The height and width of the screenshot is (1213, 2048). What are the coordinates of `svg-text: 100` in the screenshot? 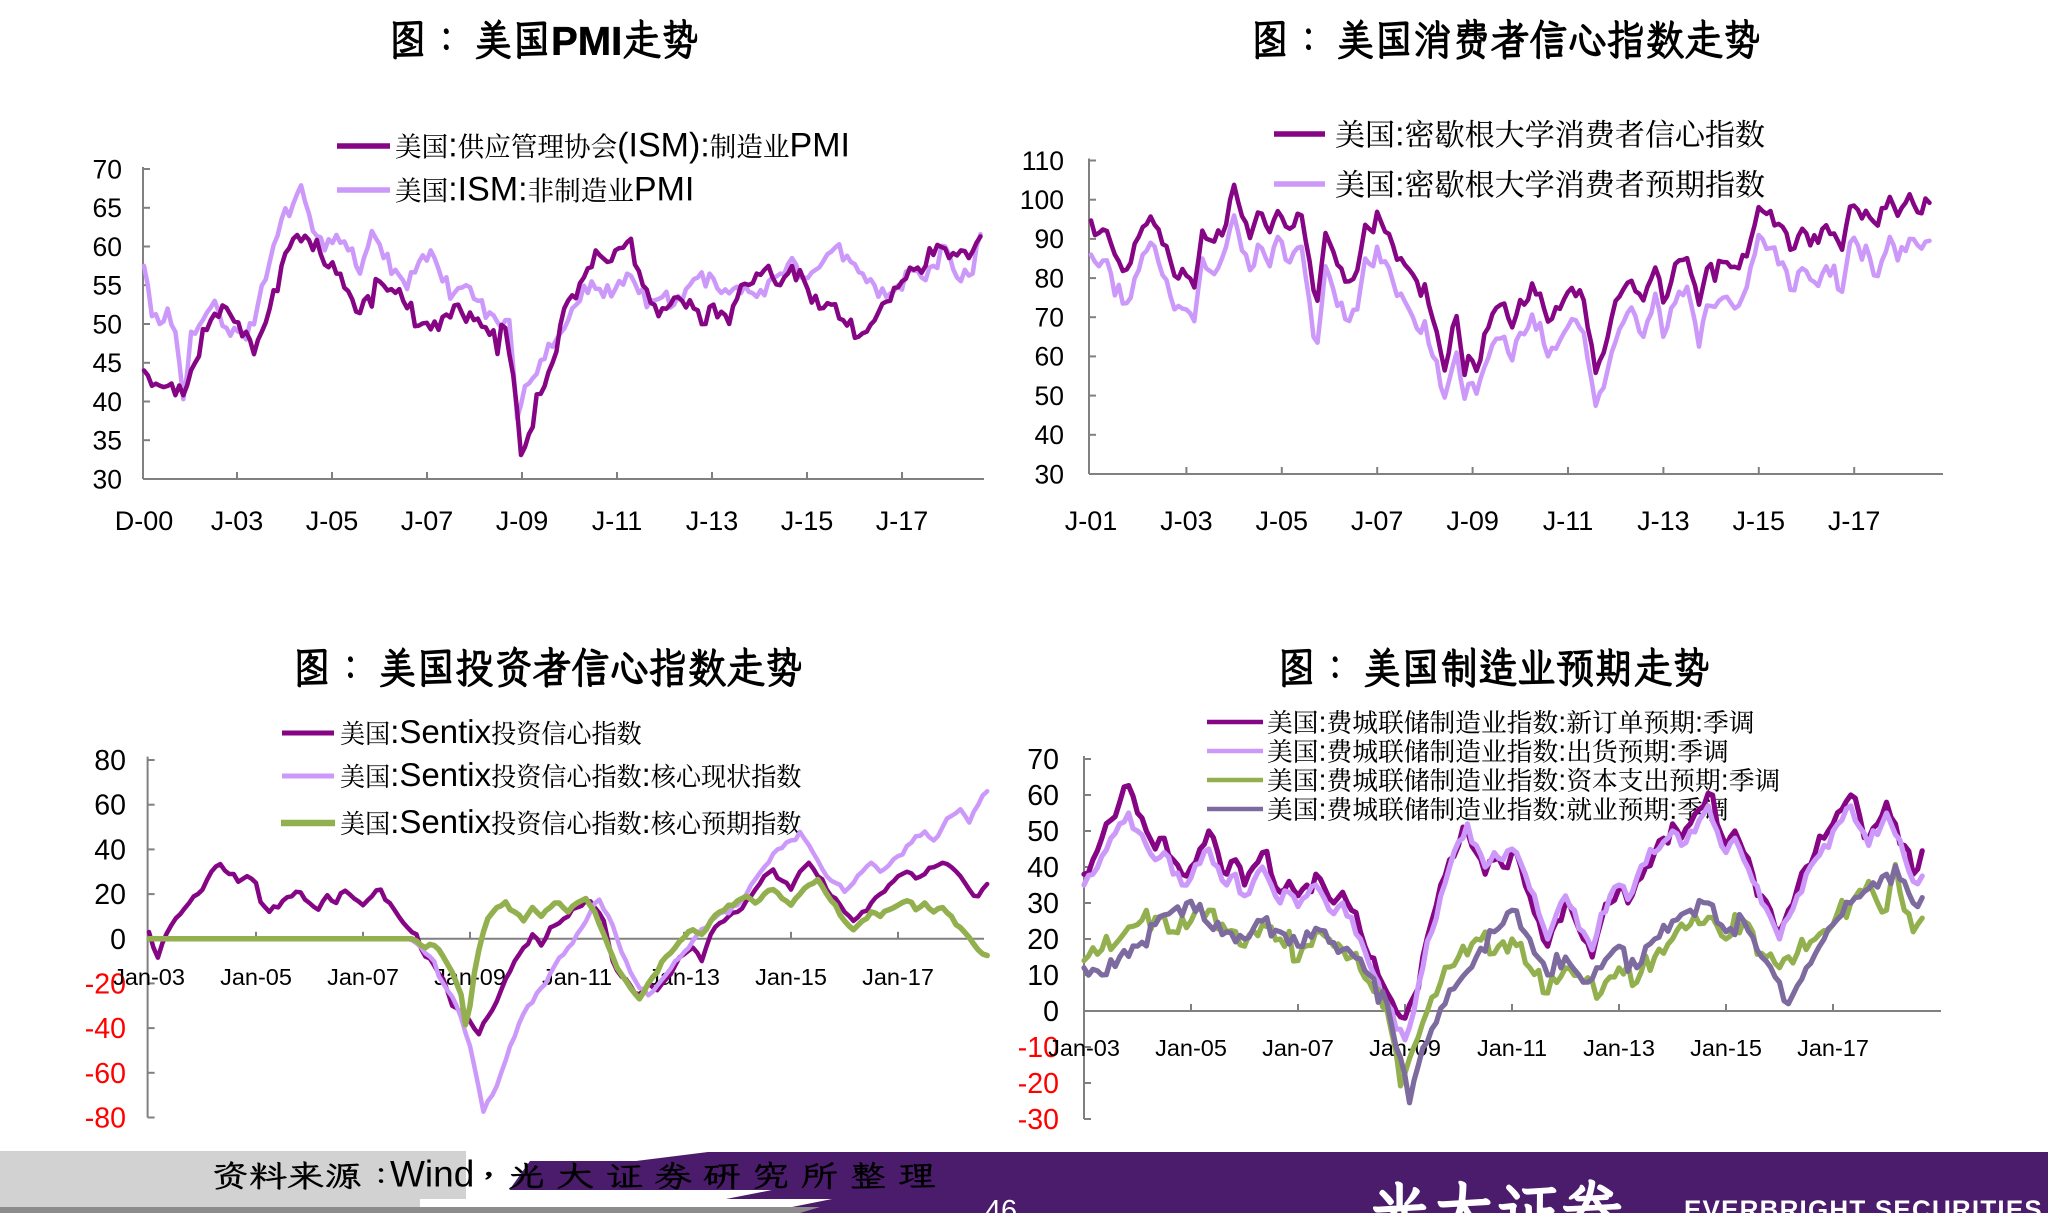 It's located at (1042, 200).